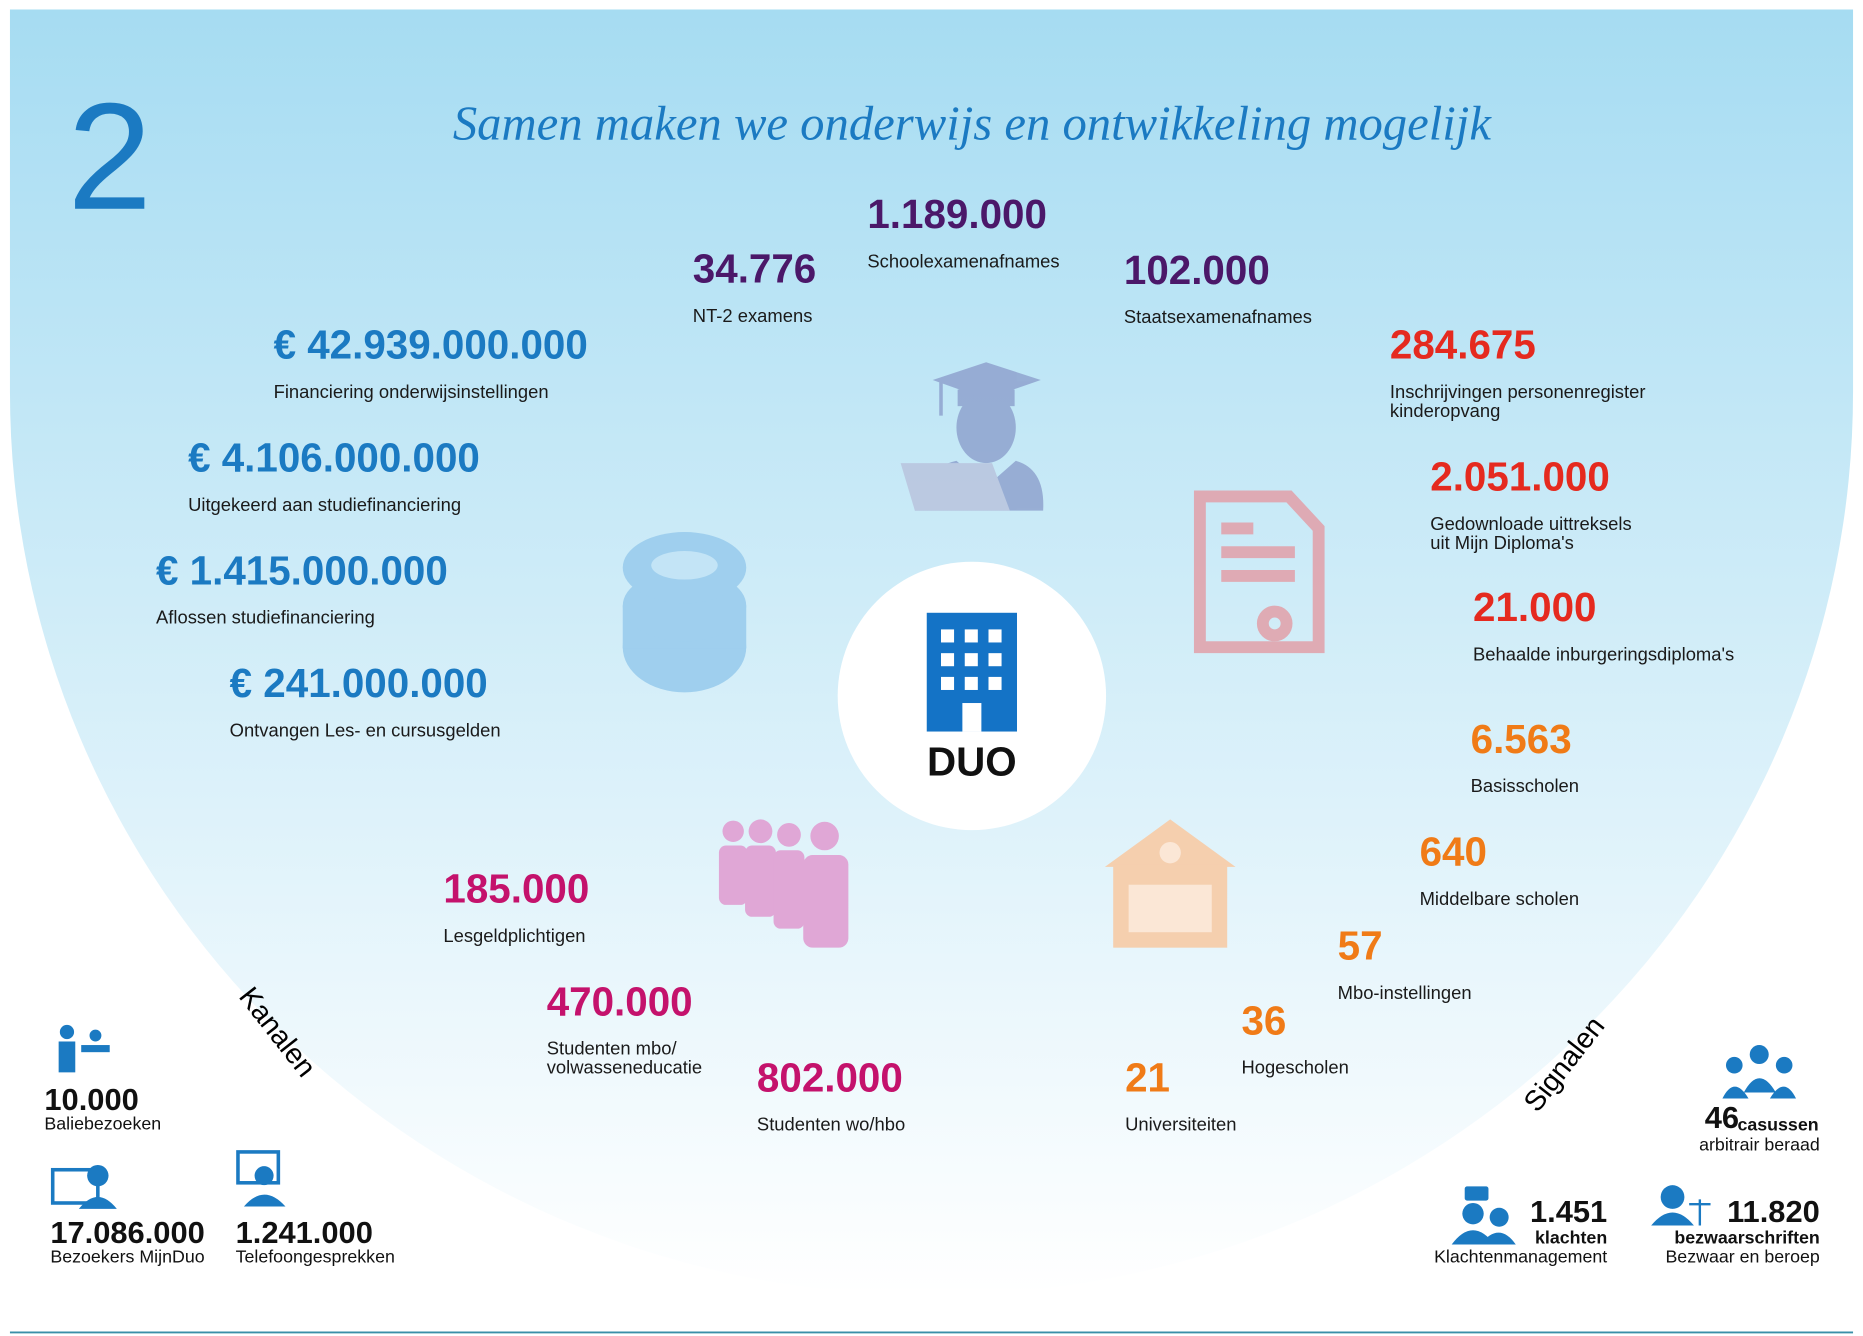  I want to click on signal-label: Bezwaar en beroep, so click(1742, 1256).